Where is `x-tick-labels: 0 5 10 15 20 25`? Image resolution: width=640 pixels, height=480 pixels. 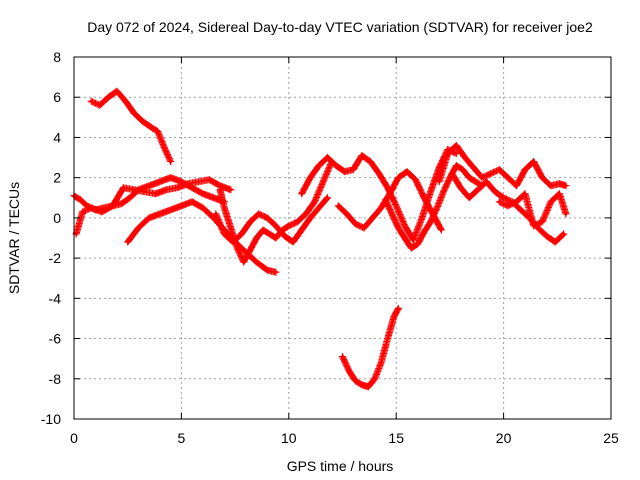
x-tick-labels: 0 5 10 15 20 25 is located at coordinates (344, 438).